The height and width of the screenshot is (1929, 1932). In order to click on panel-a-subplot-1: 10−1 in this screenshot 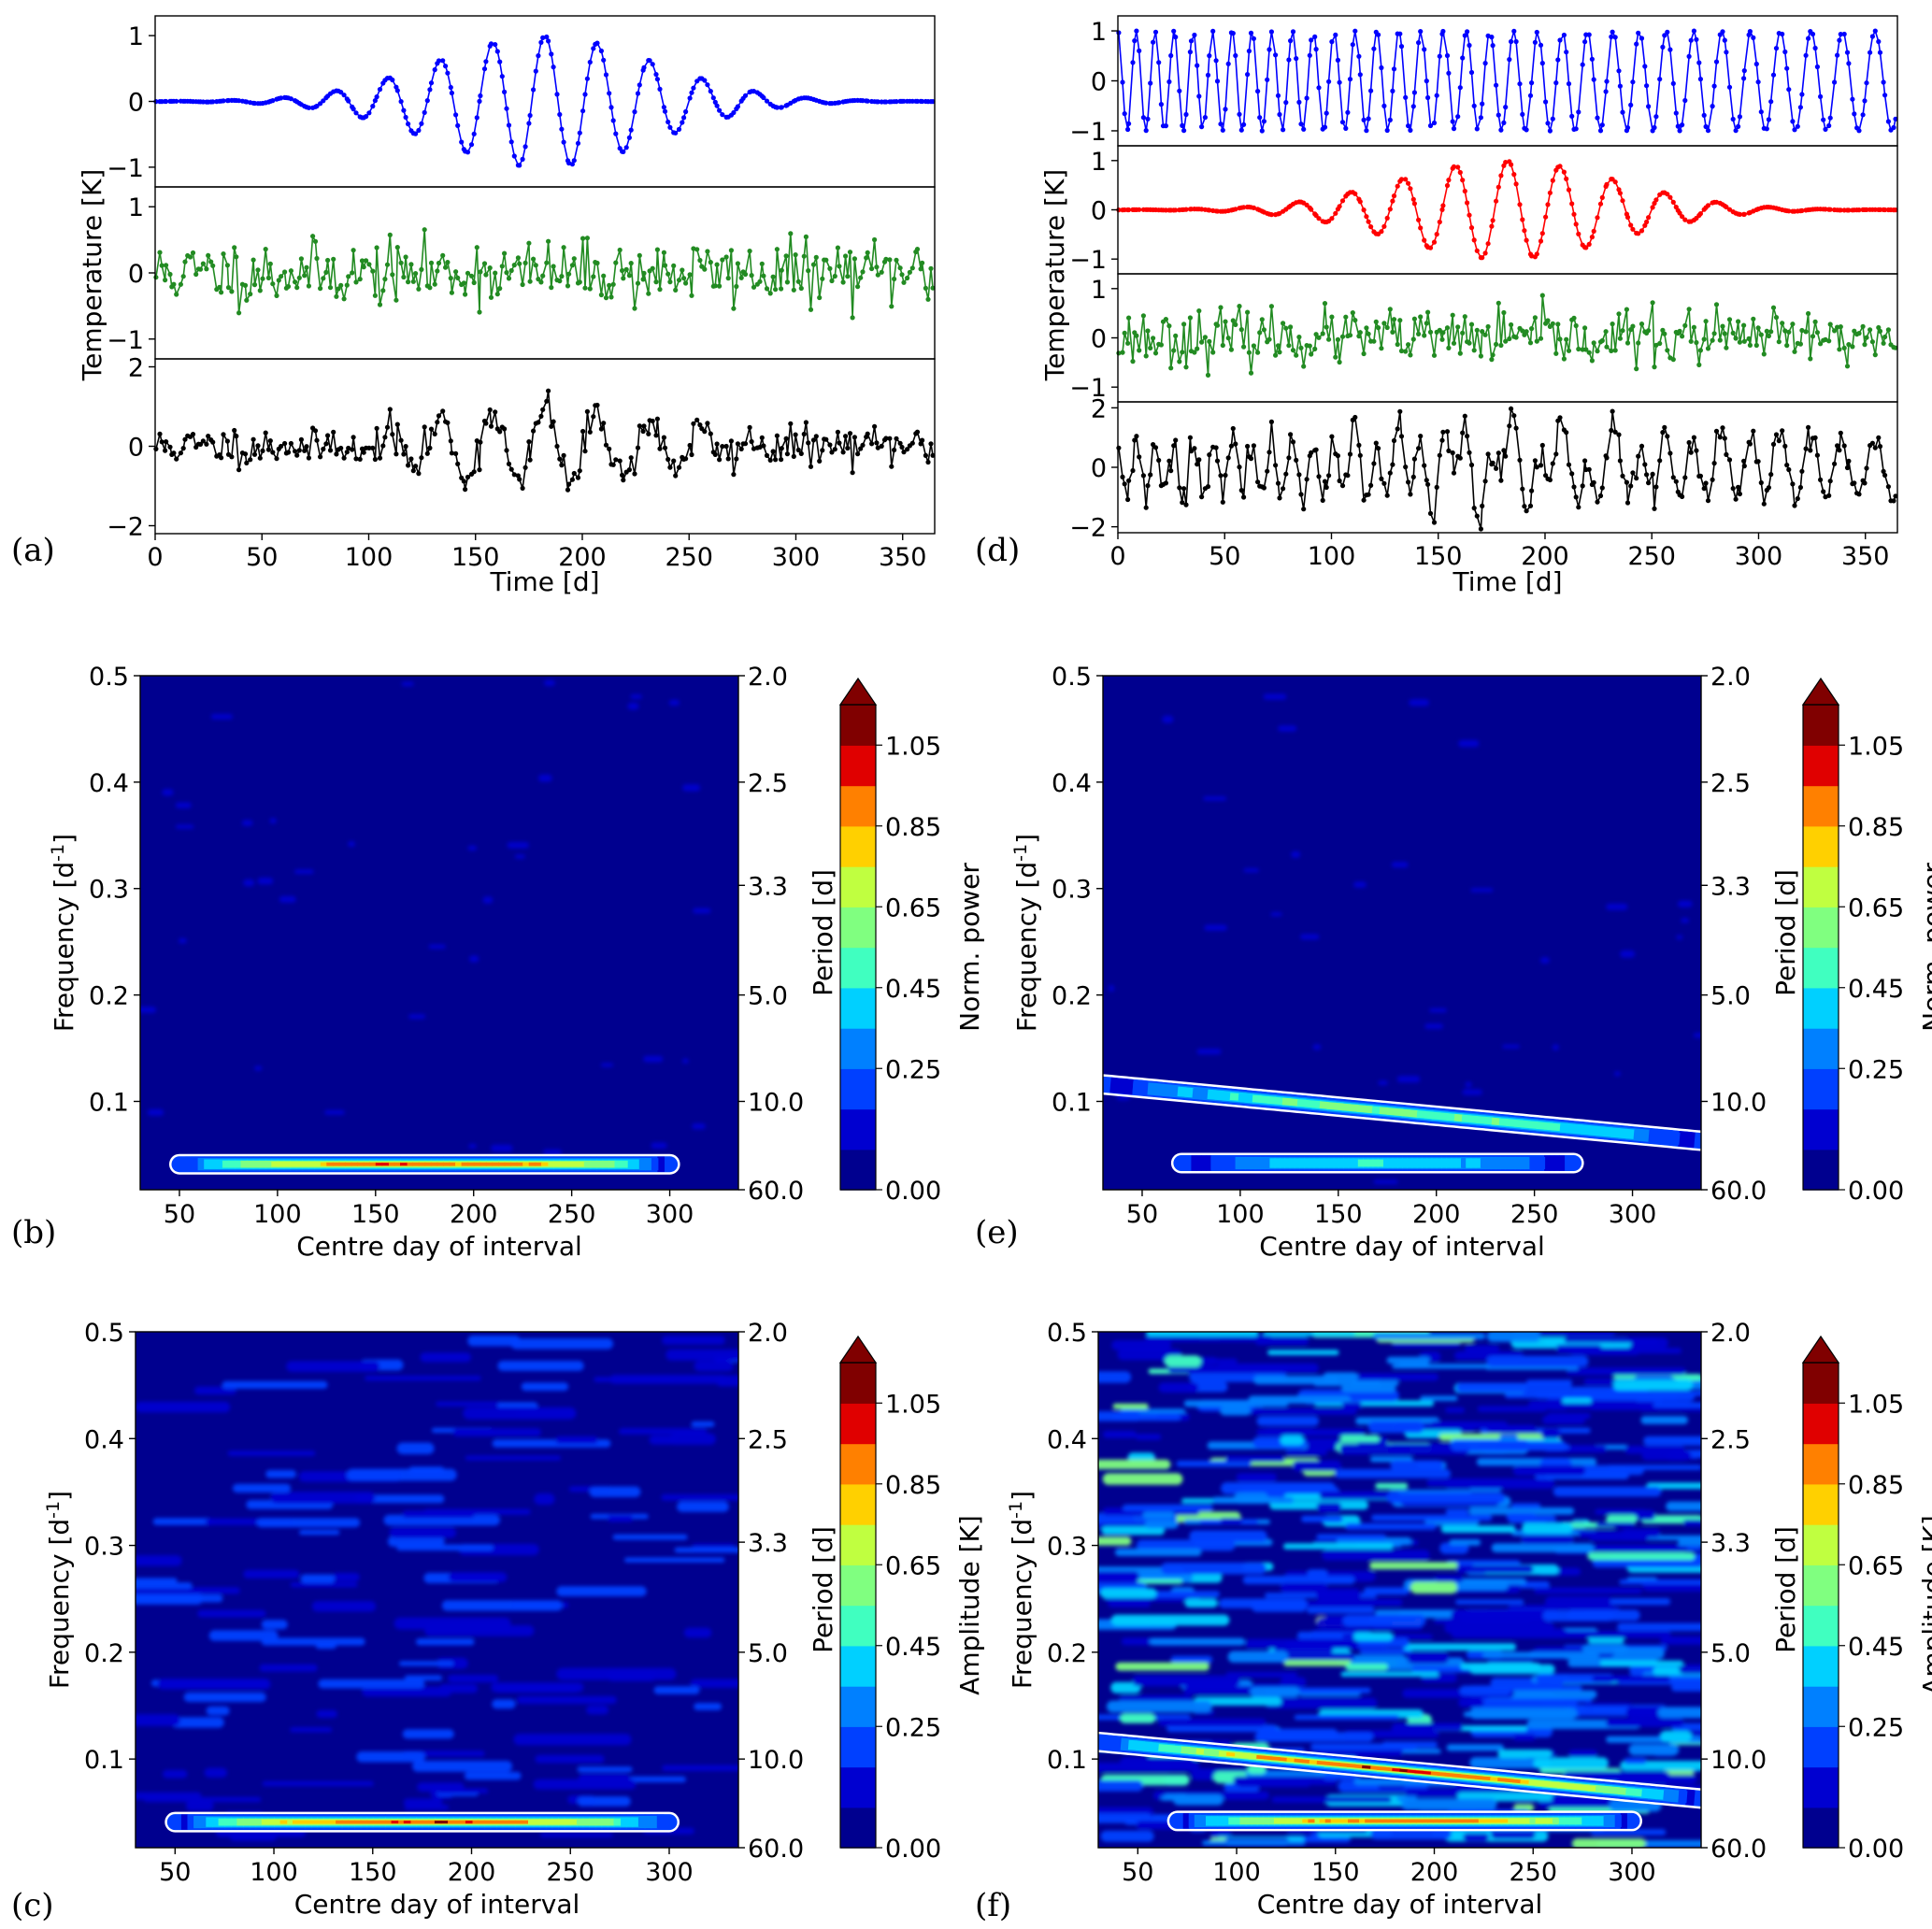, I will do `click(521, 273)`.